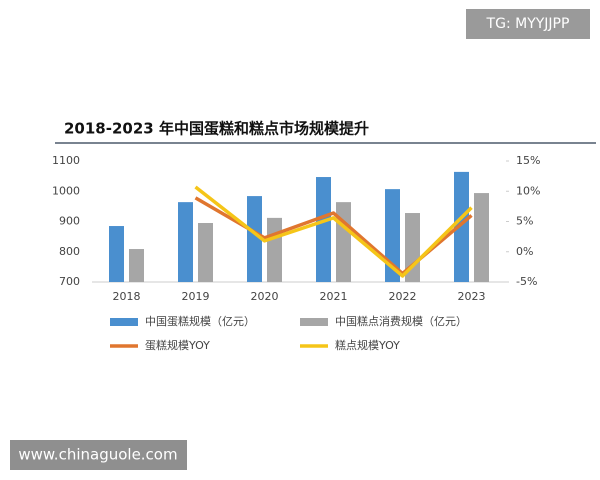 Image resolution: width=600 pixels, height=480 pixels. I want to click on y2-tick-label: -5%, so click(526, 281).